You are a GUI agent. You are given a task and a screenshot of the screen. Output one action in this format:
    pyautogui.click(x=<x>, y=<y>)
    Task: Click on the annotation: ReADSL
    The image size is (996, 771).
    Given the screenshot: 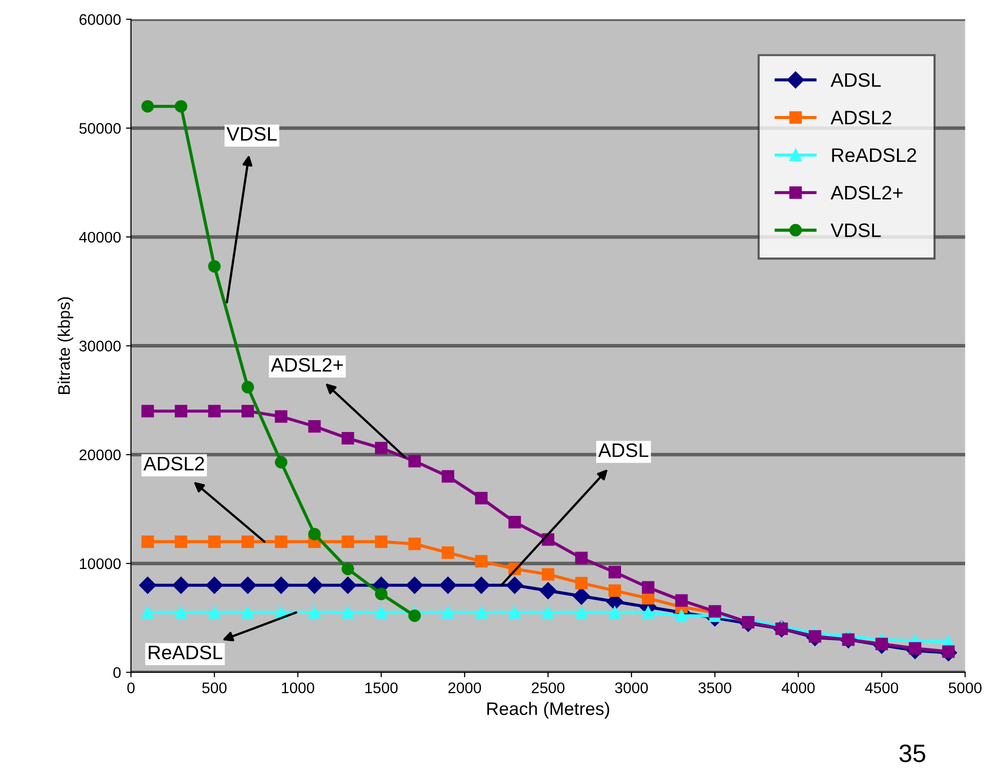 What is the action you would take?
    pyautogui.click(x=185, y=653)
    